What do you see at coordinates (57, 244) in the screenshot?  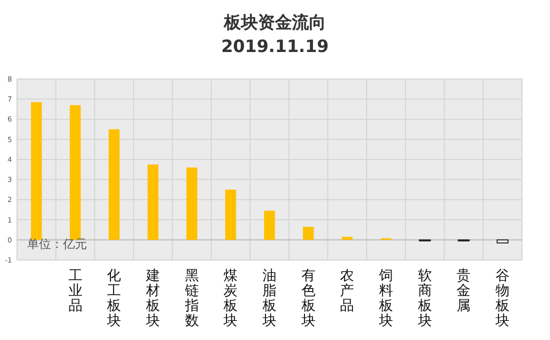 I see `annotation: 单位：亿元` at bounding box center [57, 244].